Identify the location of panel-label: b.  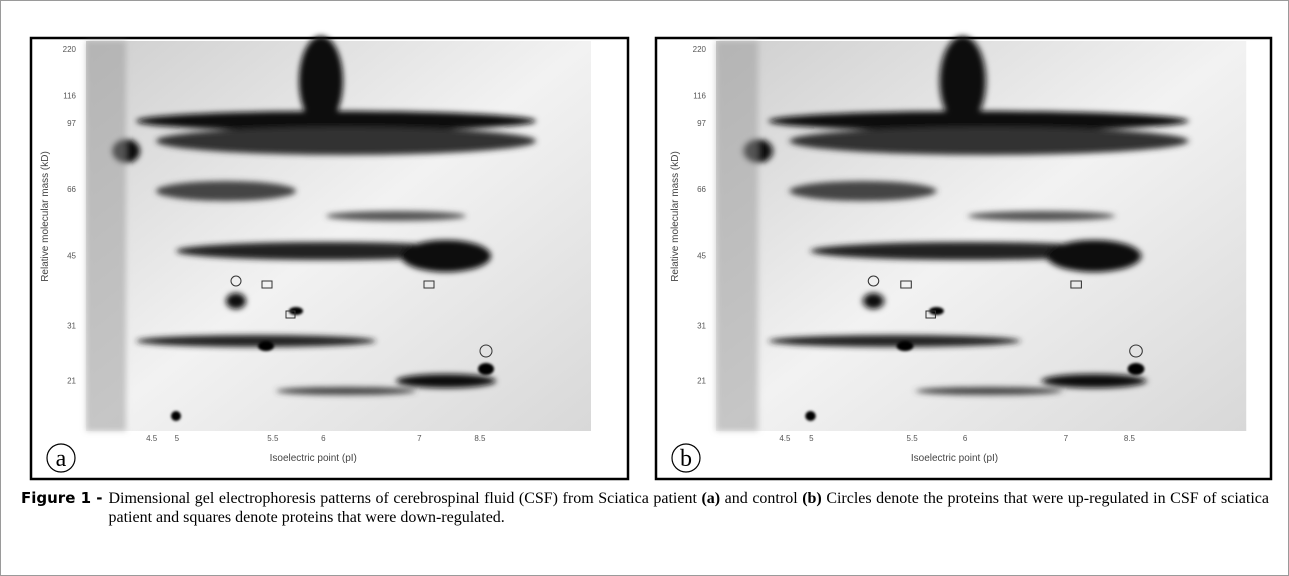
(686, 459).